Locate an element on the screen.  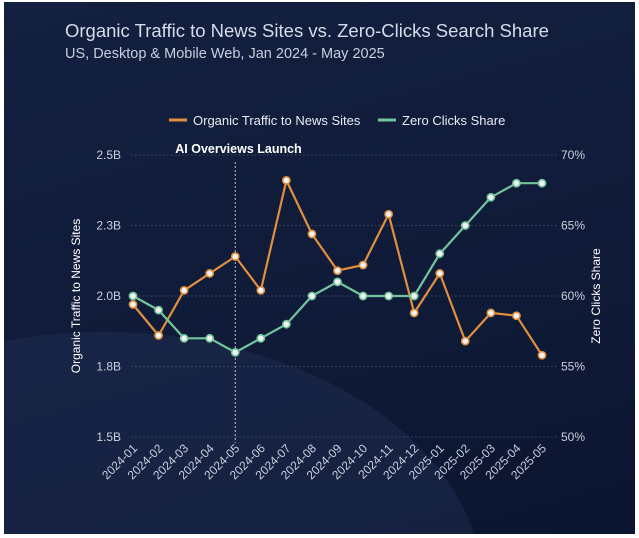
y-tick-label: 1.5B is located at coordinates (108, 437).